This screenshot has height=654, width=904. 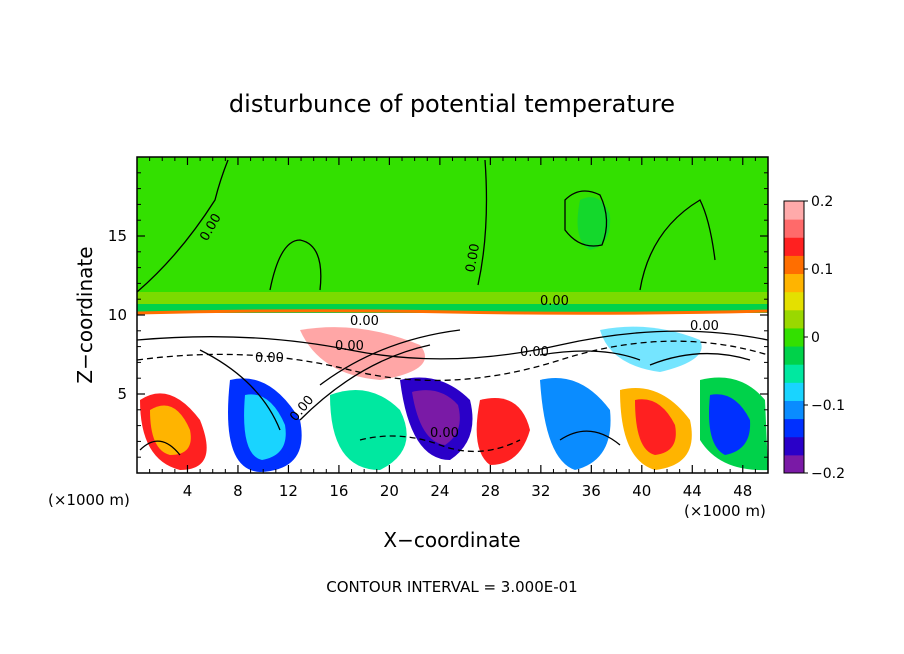 What do you see at coordinates (824, 338) in the screenshot?
I see `colorbar-ticks: 0.2 0.1 0 −0.1 −0.2` at bounding box center [824, 338].